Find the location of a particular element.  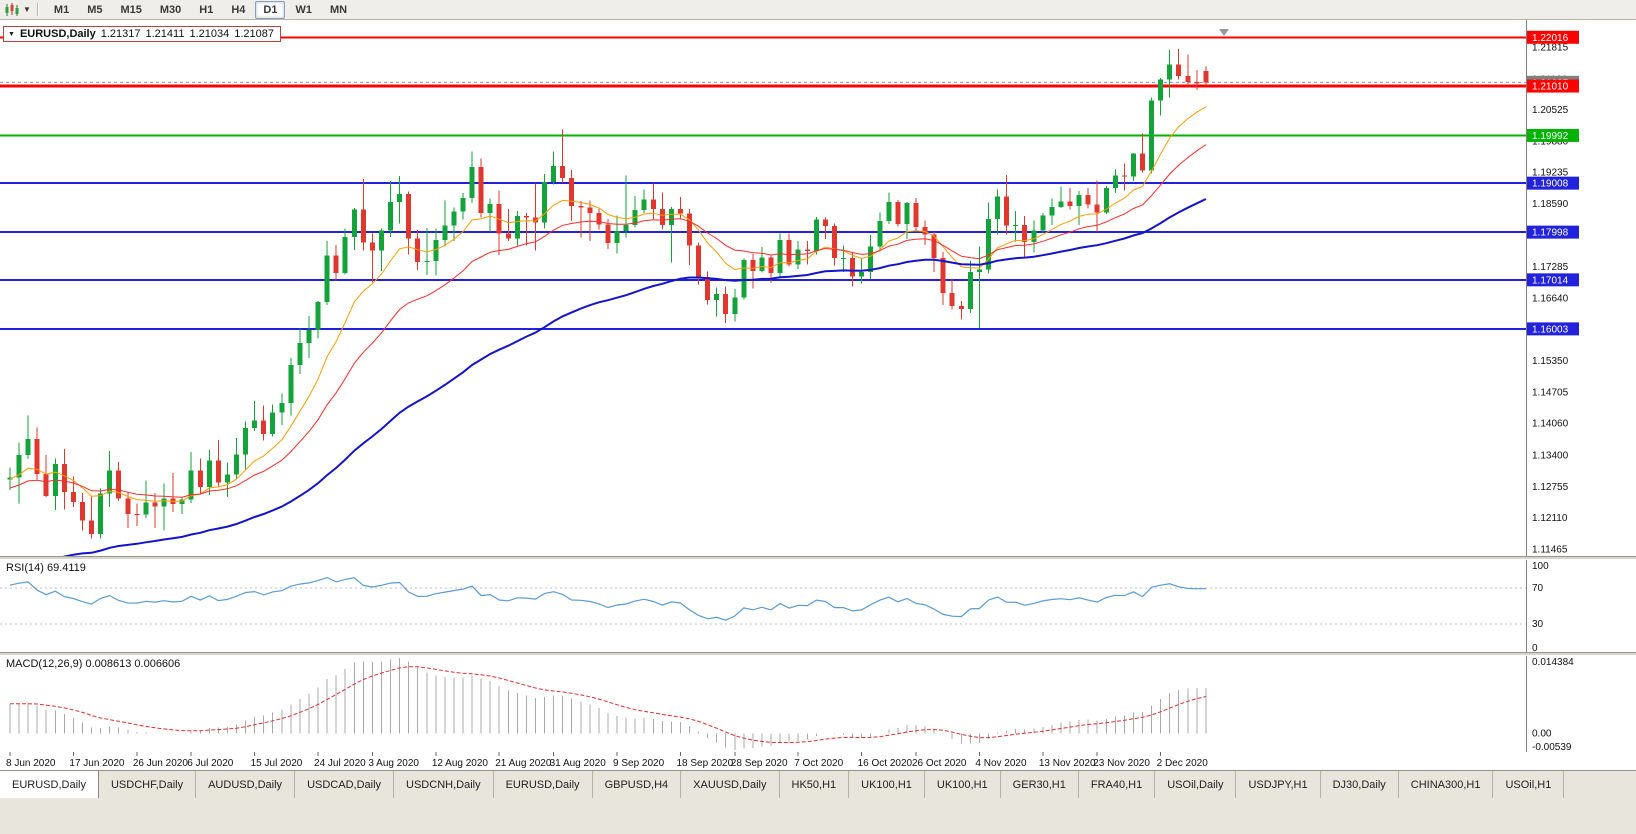

chart-tab-gbpusd-h4: GBPUSD,H4 is located at coordinates (637, 784).